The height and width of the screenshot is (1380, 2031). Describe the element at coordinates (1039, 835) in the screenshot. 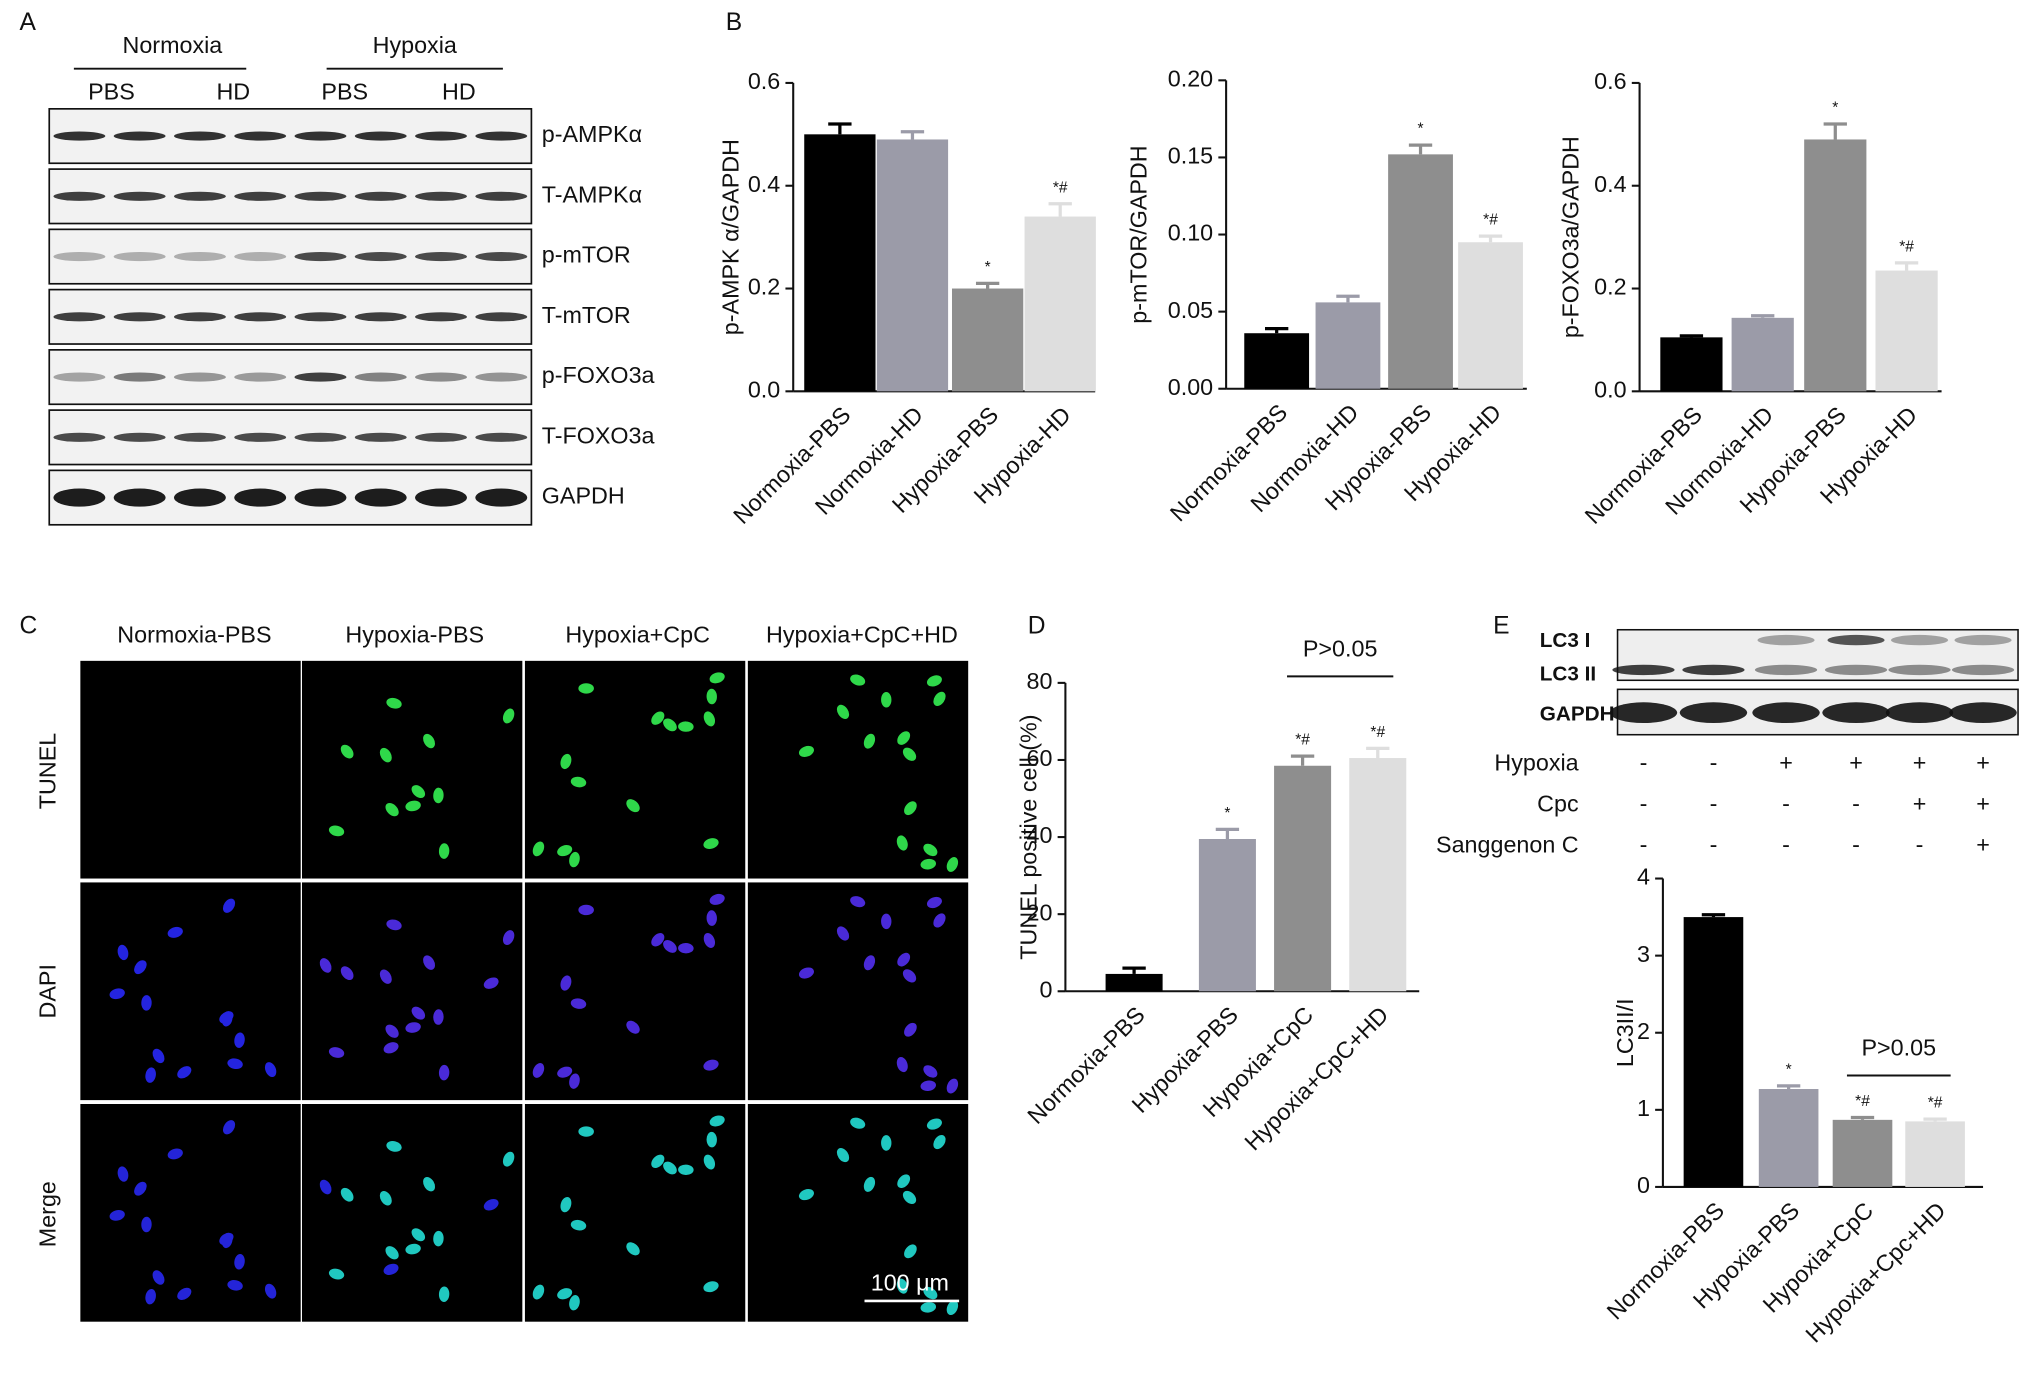

I see `y-tick-label: 40` at that location.